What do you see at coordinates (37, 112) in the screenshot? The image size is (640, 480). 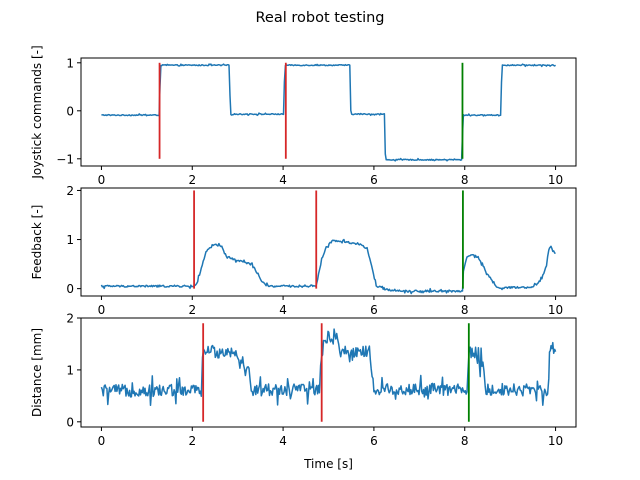 I see `y-axis-label: Joystick commands [-]` at bounding box center [37, 112].